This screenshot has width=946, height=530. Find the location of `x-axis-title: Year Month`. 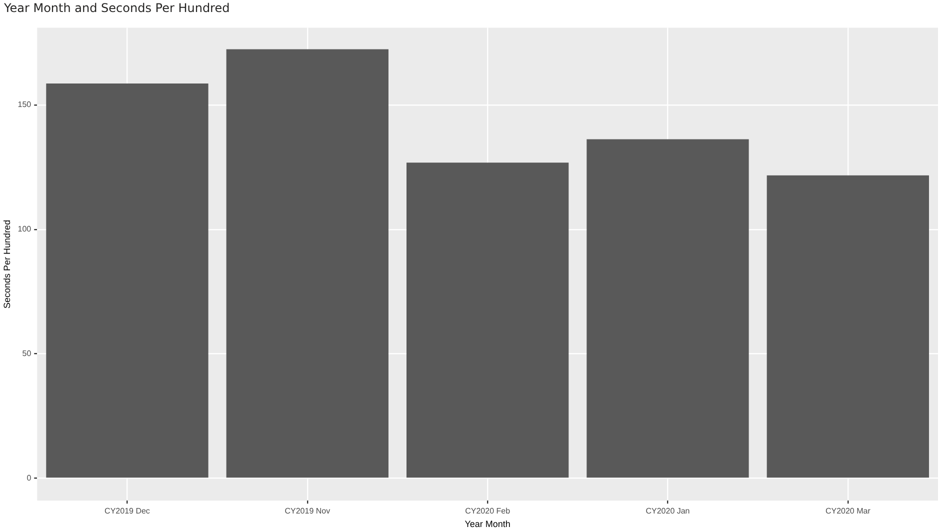

x-axis-title: Year Month is located at coordinates (487, 524).